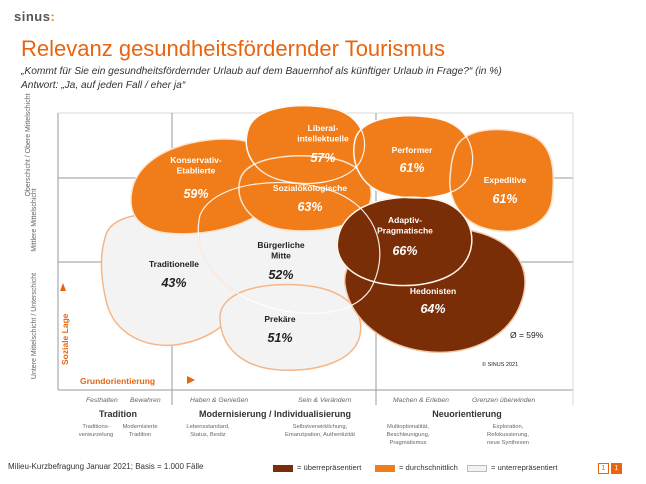  What do you see at coordinates (322, 158) in the screenshot?
I see `milieu-value-liberal-intellektuelle: 57%` at bounding box center [322, 158].